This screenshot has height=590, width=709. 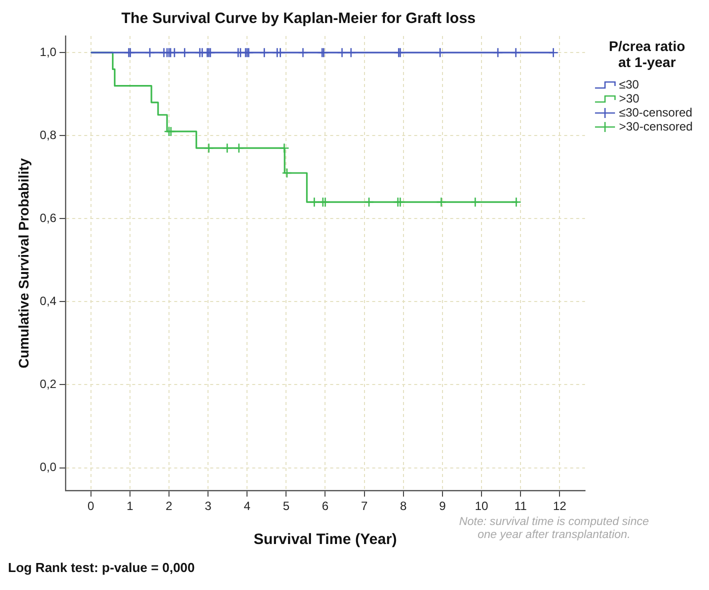 I want to click on text: Log Rank test: p-value = 0,000, so click(x=101, y=567).